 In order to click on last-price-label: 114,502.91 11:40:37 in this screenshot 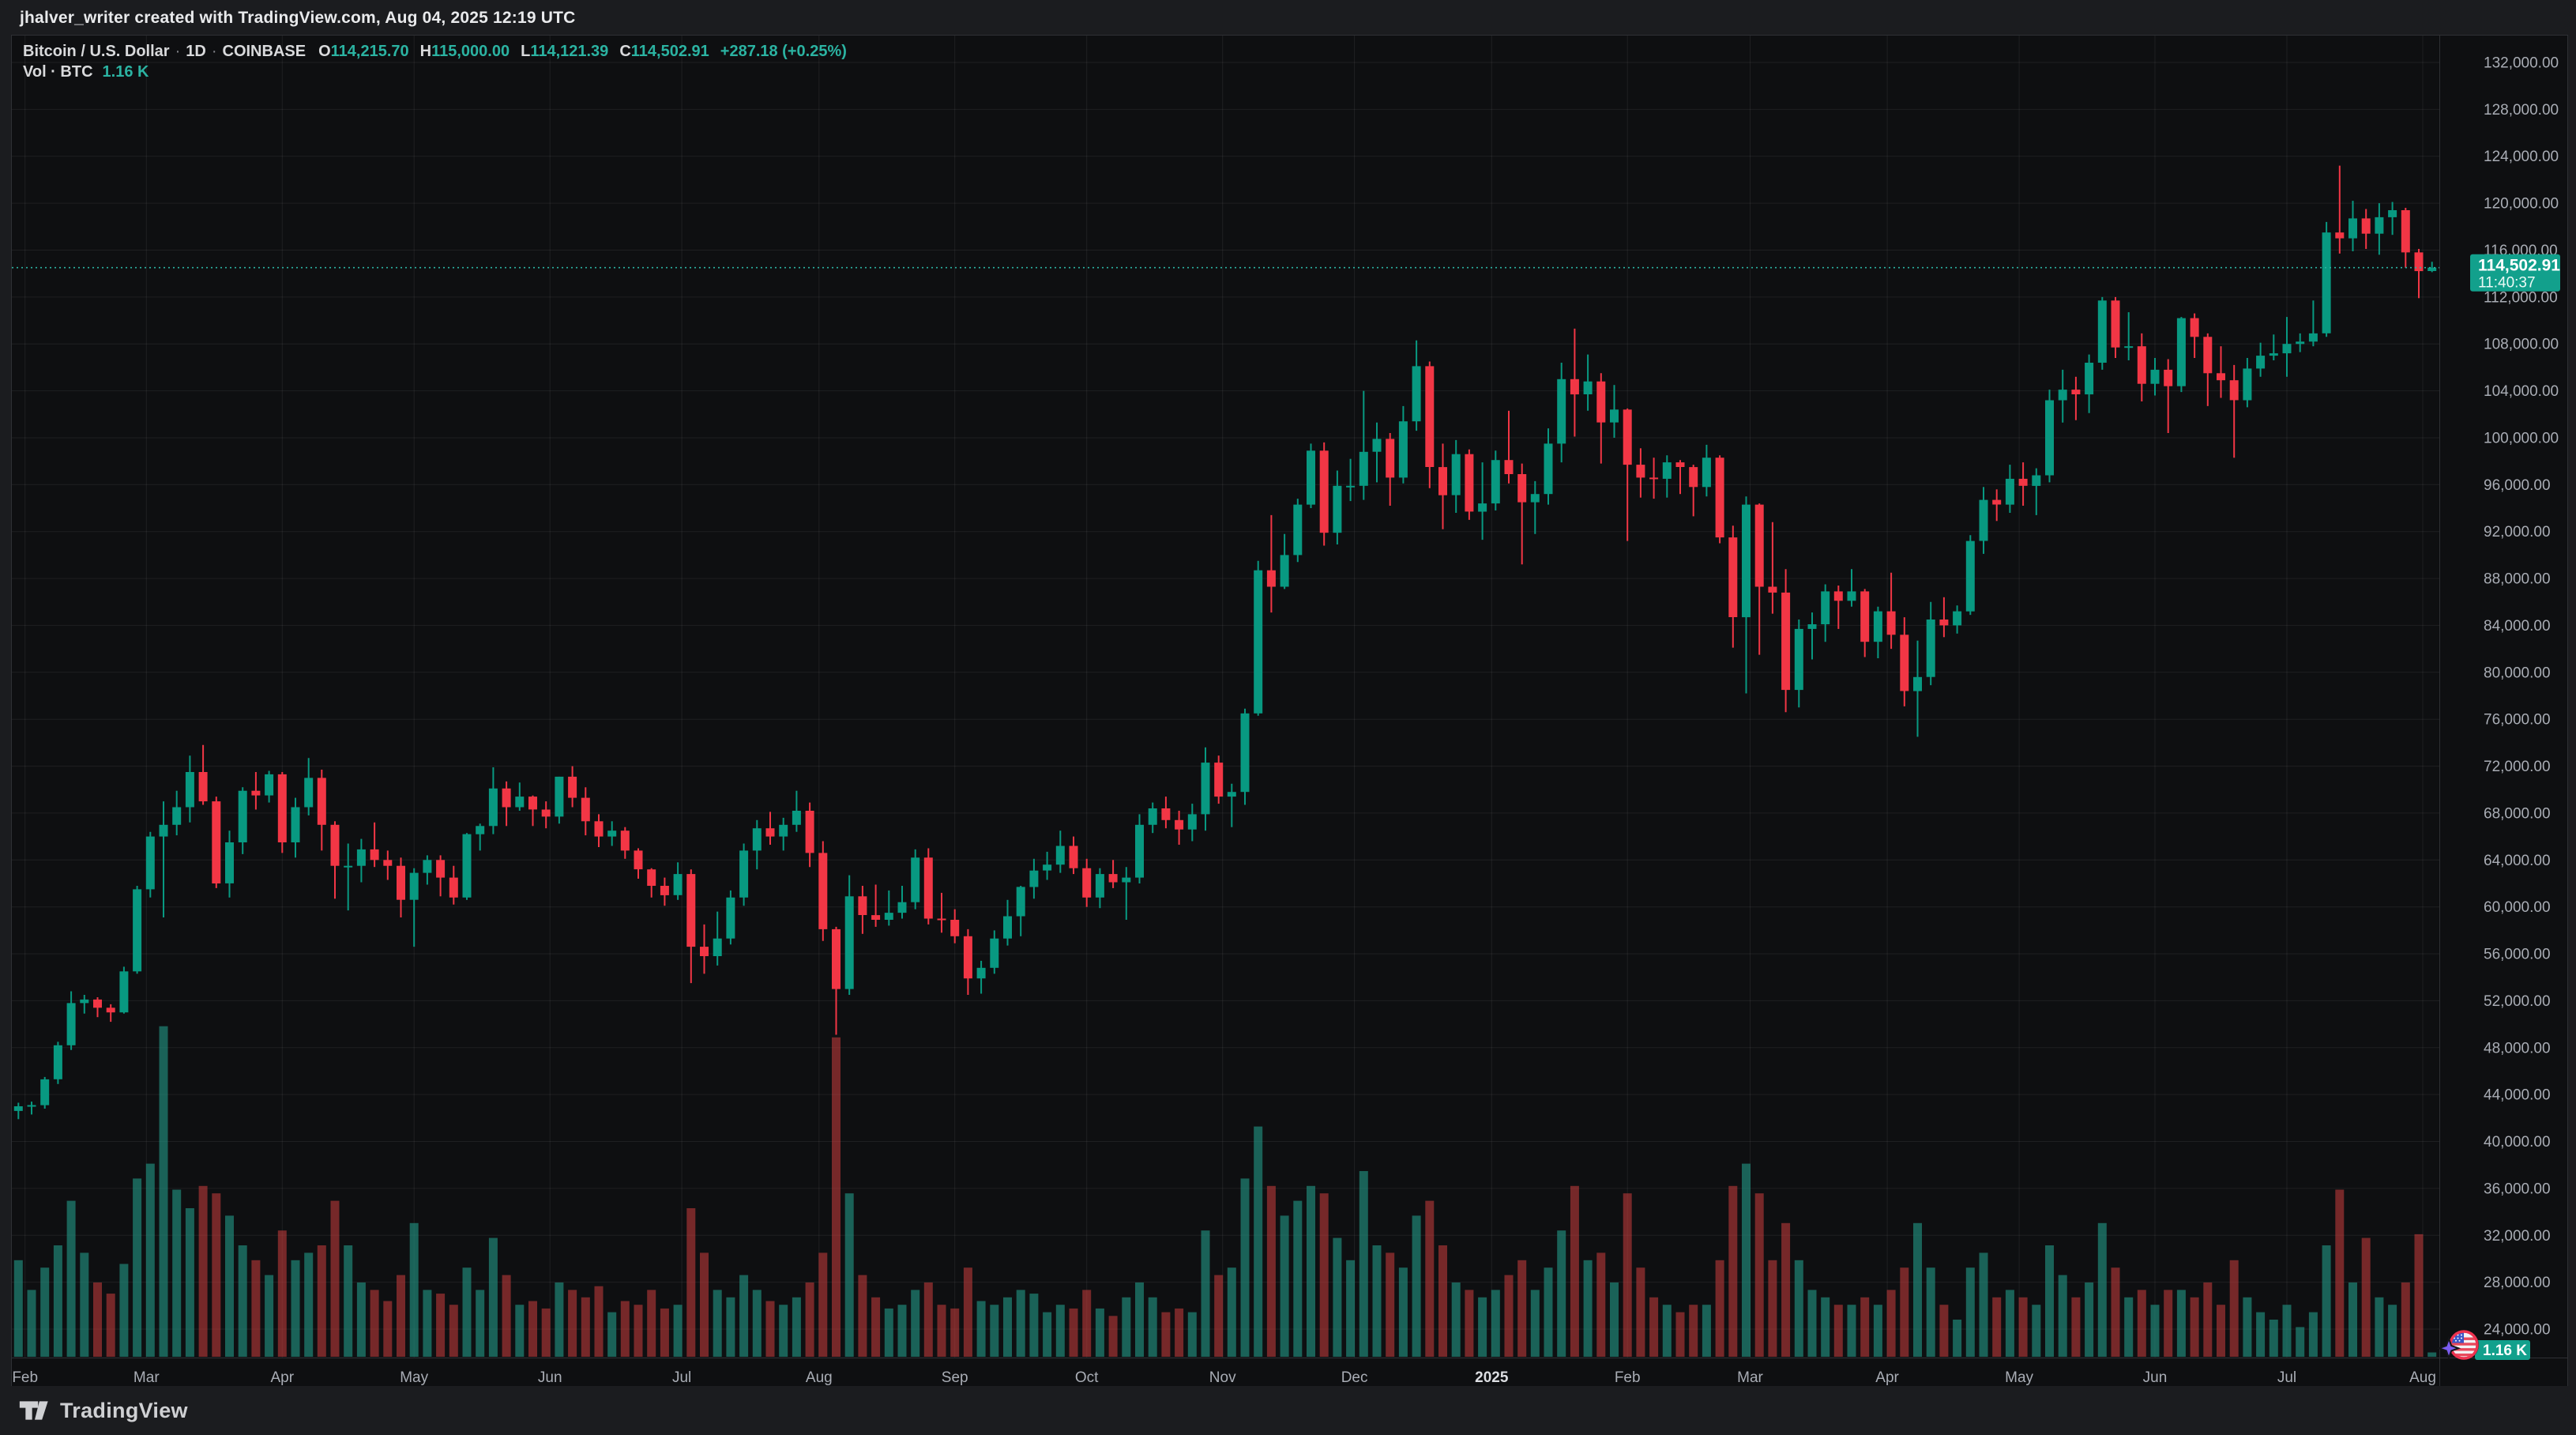, I will do `click(2515, 273)`.